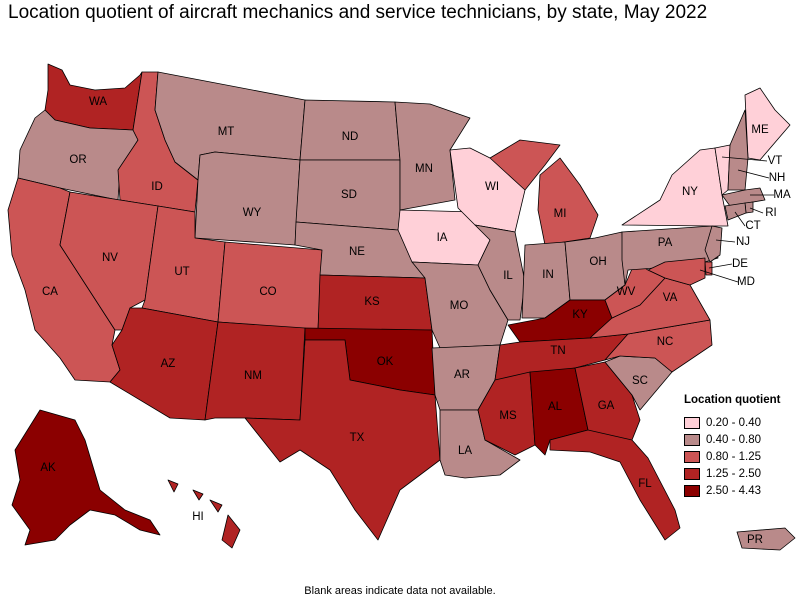 The image size is (800, 600). I want to click on state-AZ, so click(164, 364).